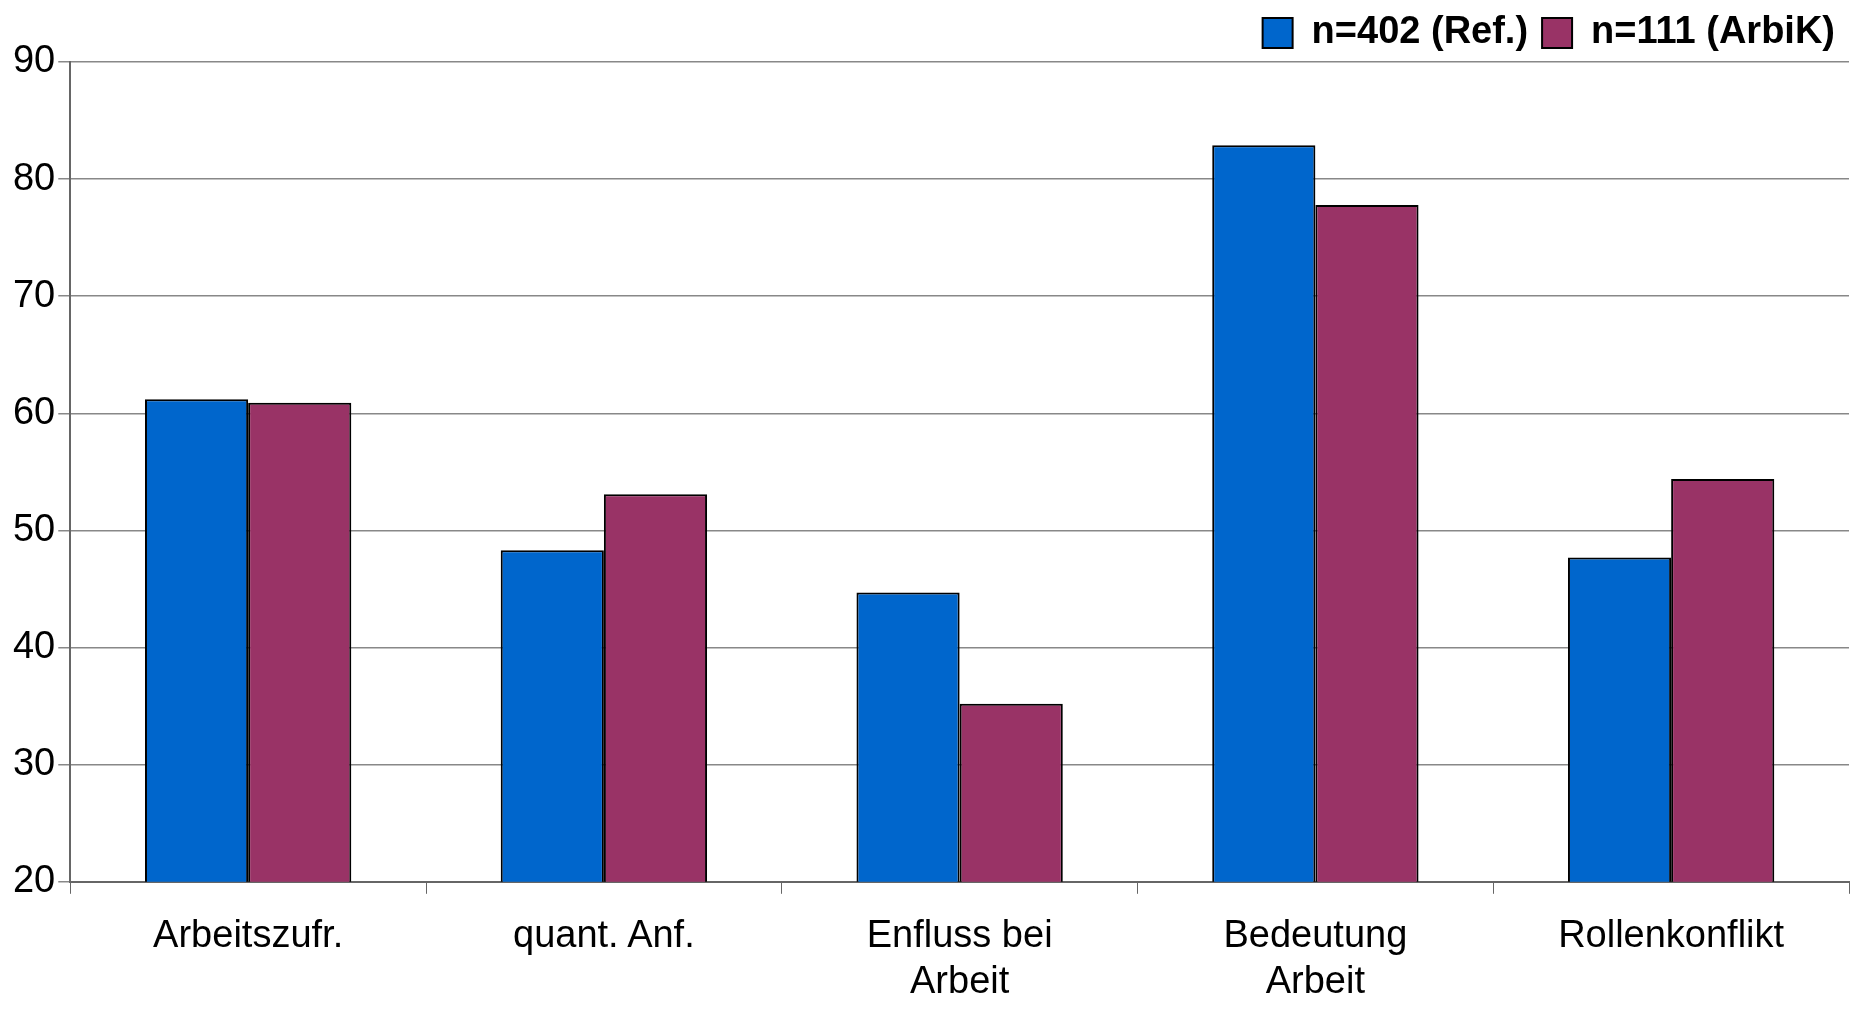  Describe the element at coordinates (34, 293) in the screenshot. I see `y-tick-label: 70` at that location.